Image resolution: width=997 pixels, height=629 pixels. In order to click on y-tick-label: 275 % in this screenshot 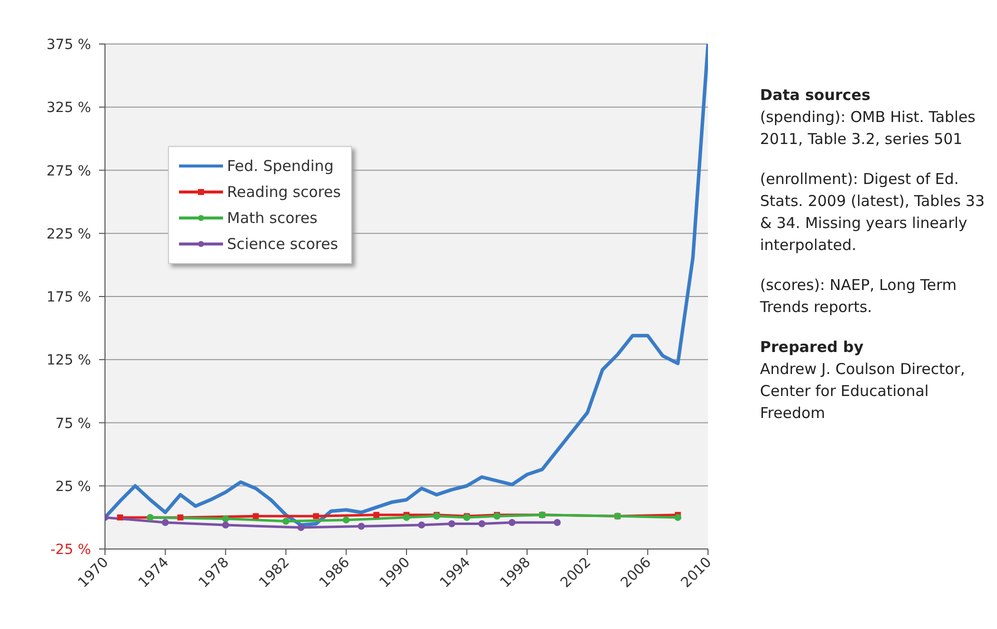, I will do `click(68, 171)`.